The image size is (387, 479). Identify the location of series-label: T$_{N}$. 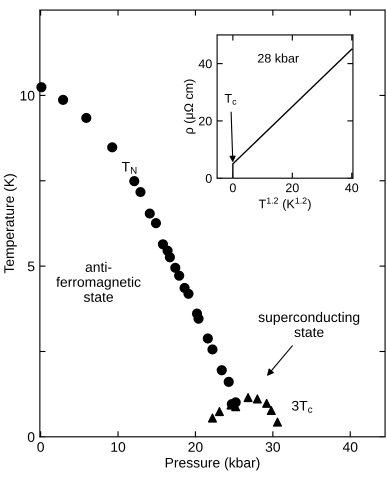
(129, 168).